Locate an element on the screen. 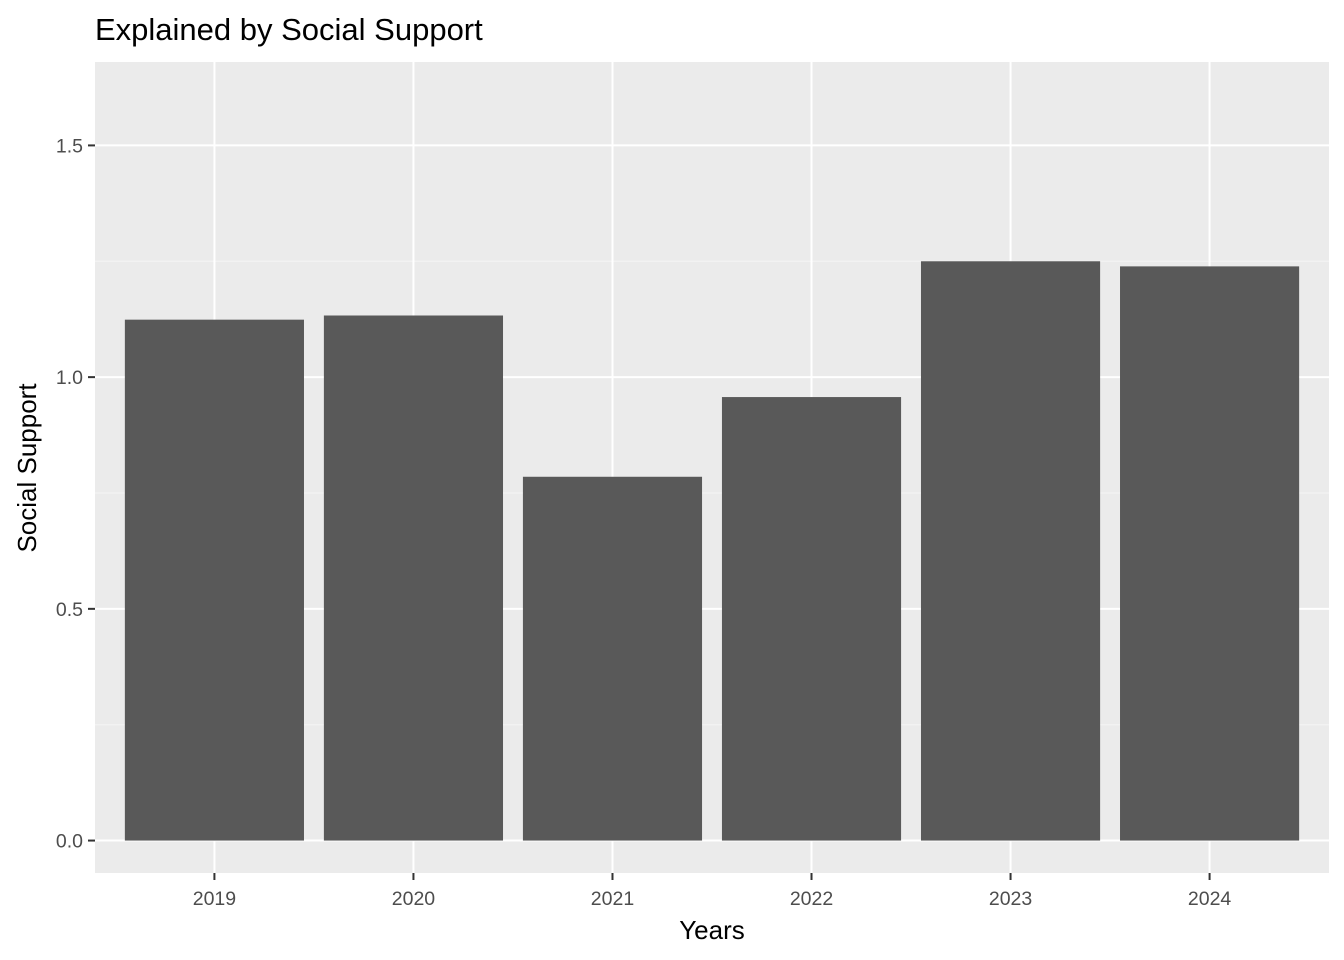 Image resolution: width=1344 pixels, height=960 pixels. x-tick-label: 2019 is located at coordinates (214, 899).